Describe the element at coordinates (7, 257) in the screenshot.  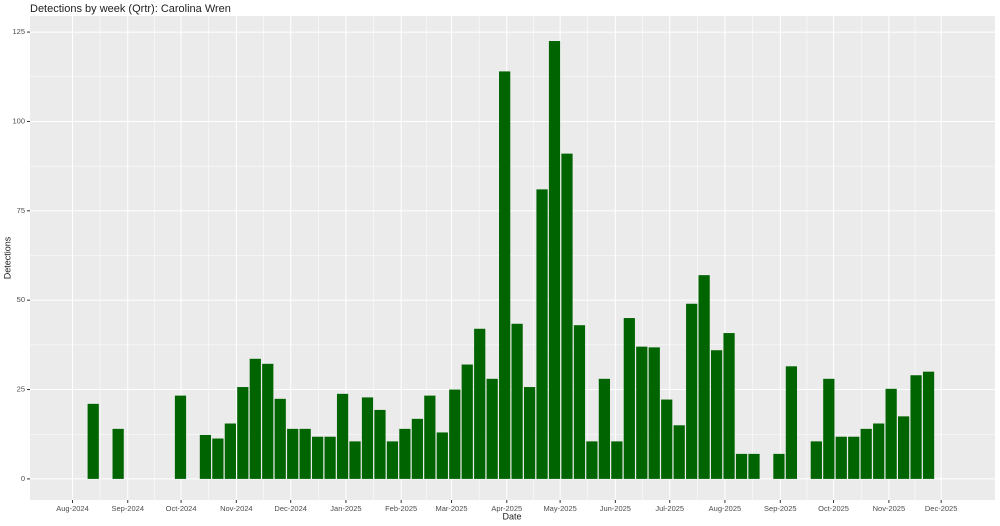
I see `y-axis-label: Detections` at that location.